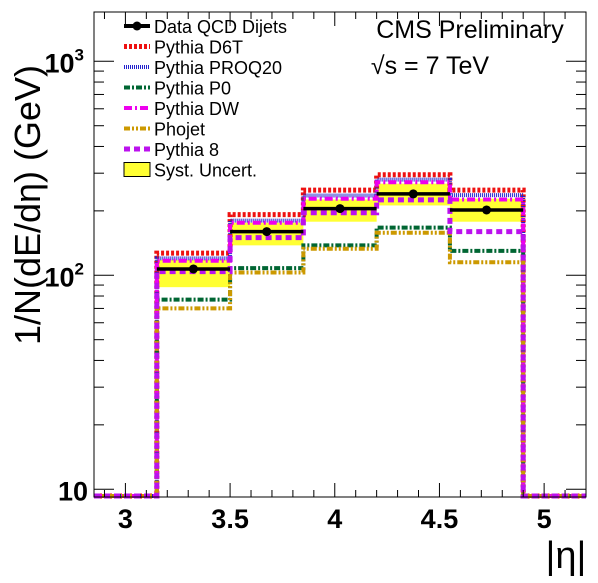  Describe the element at coordinates (73, 491) in the screenshot. I see `y-tick-label: 10` at that location.